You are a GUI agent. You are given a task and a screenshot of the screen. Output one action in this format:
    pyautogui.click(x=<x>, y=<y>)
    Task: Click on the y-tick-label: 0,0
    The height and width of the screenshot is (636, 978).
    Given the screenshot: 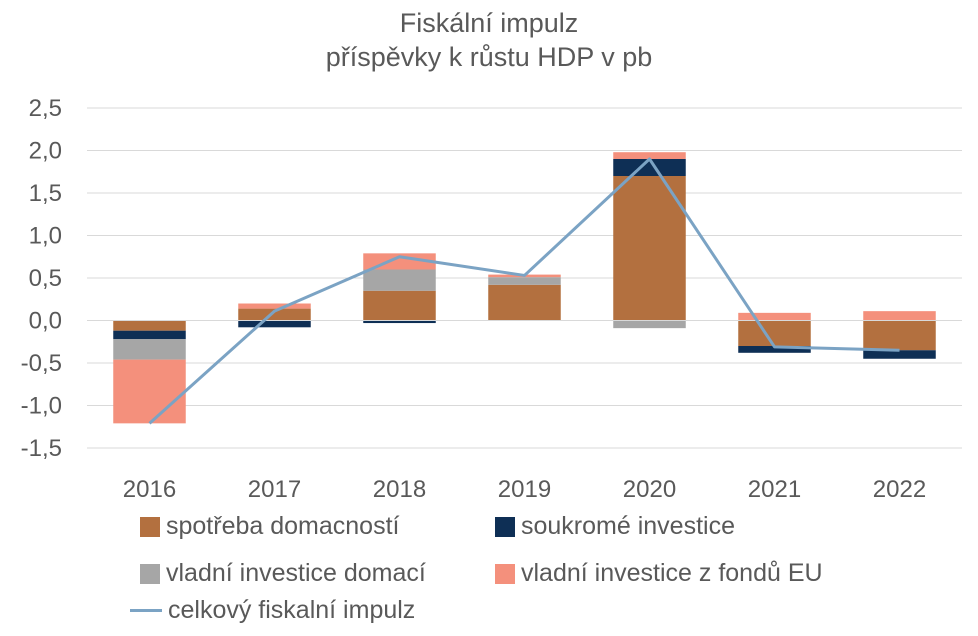 What is the action you would take?
    pyautogui.click(x=45, y=321)
    